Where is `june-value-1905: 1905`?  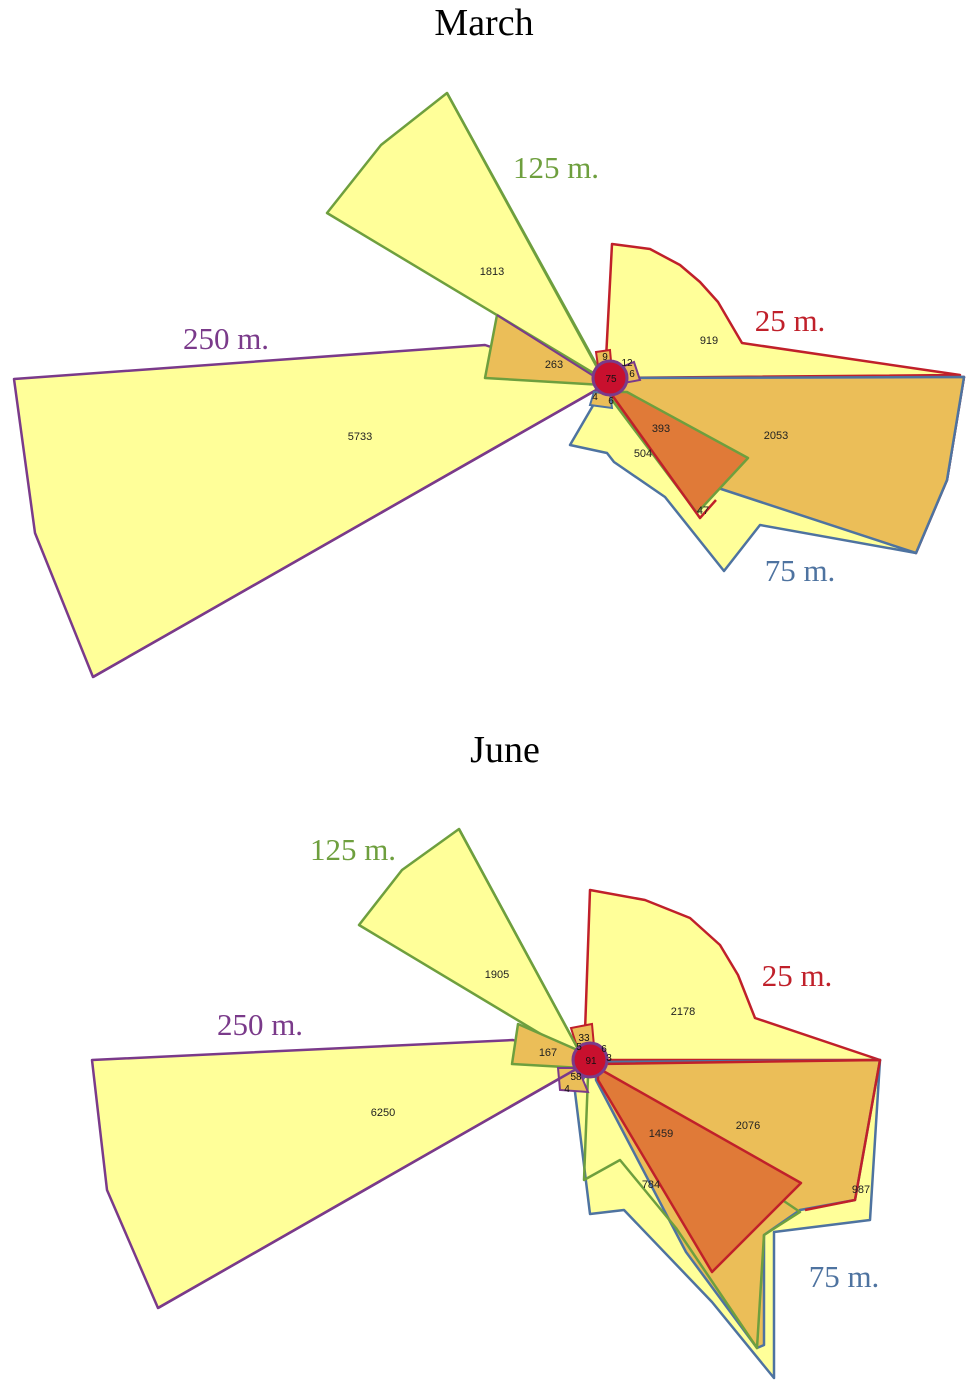
june-value-1905: 1905 is located at coordinates (497, 975).